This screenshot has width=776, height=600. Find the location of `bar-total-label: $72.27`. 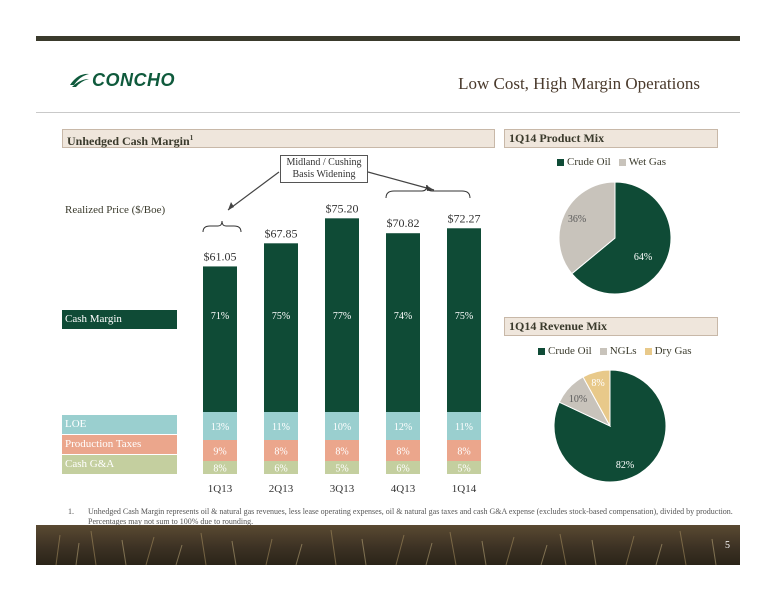

bar-total-label: $72.27 is located at coordinates (464, 218).